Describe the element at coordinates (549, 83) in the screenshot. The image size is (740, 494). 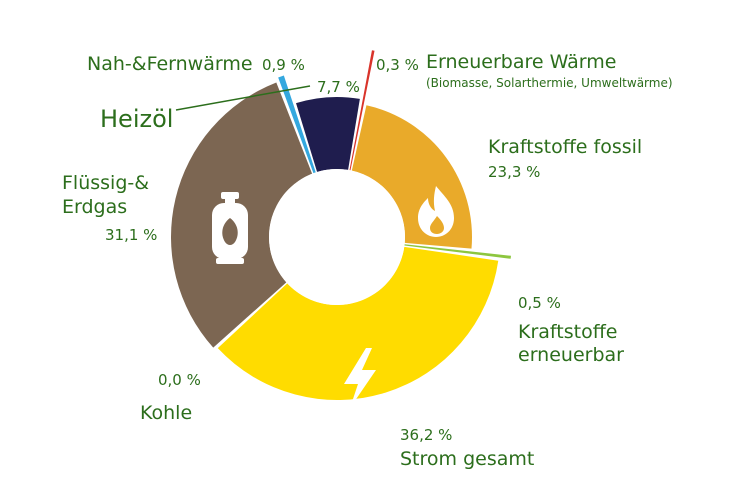
I see `sublabel-erneuerbar-waerme: (Biomasse, Solarthermie, Umweltwärme)` at that location.